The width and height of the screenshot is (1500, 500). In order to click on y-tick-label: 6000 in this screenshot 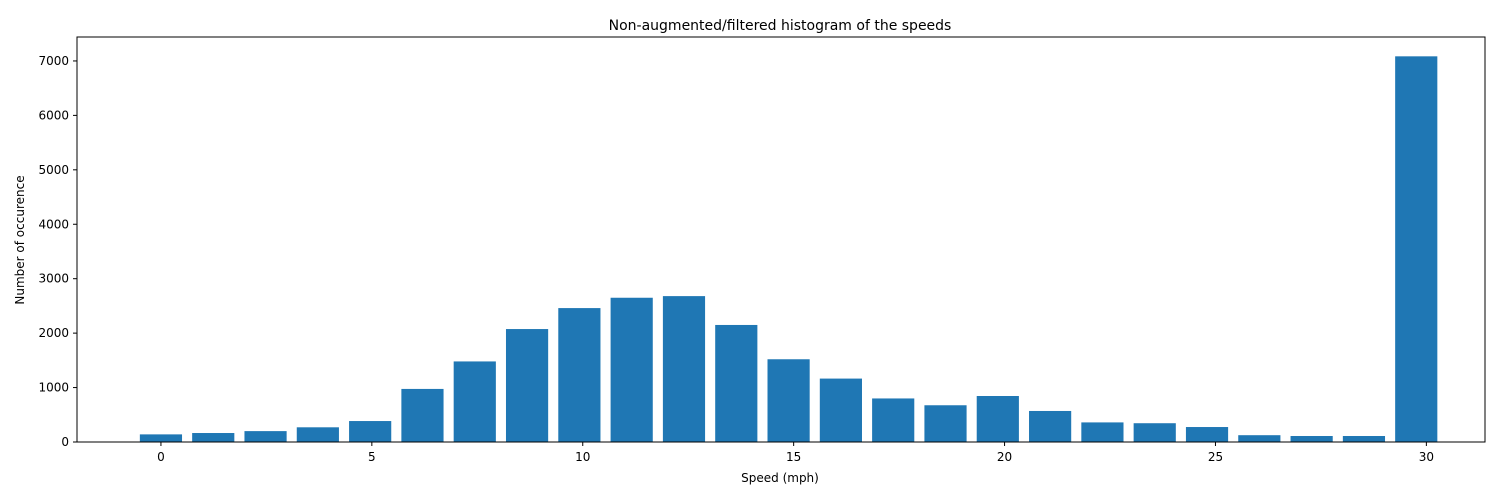, I will do `click(53, 115)`.